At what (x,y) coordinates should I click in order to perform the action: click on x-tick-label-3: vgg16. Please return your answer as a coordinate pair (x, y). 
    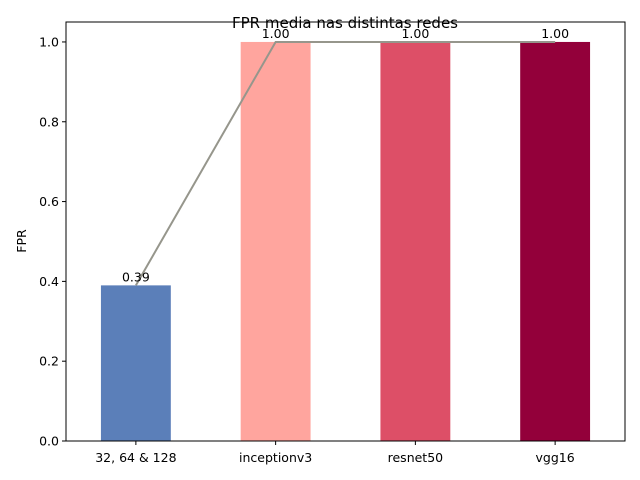
    Looking at the image, I should click on (555, 457).